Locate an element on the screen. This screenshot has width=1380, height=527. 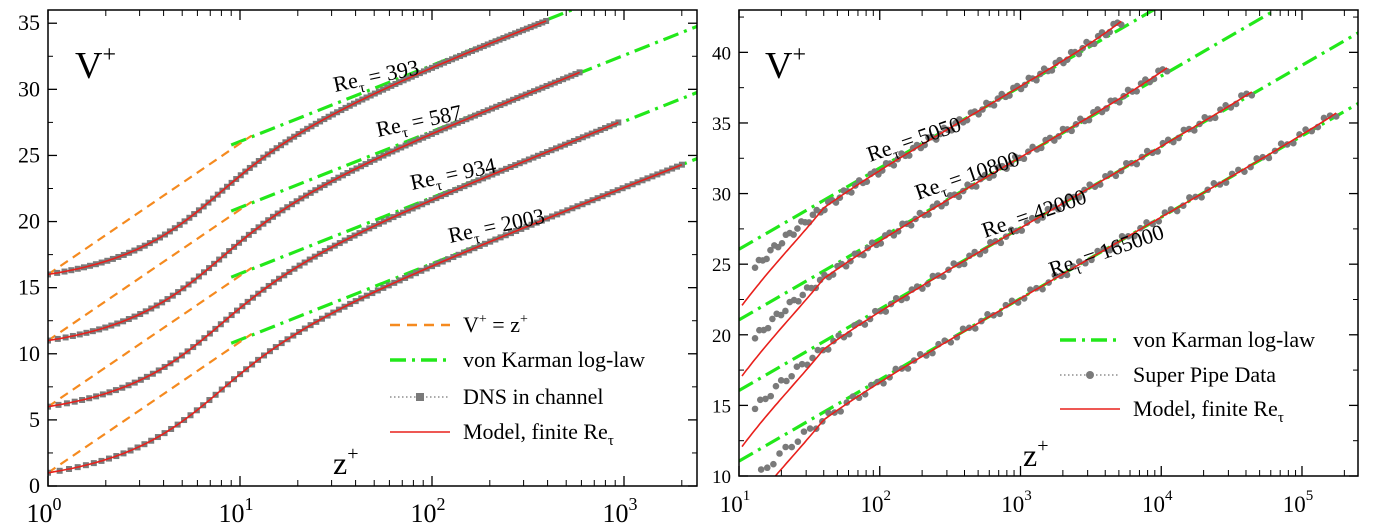
curve-label: Reτ = 165000 is located at coordinates (1106, 252).